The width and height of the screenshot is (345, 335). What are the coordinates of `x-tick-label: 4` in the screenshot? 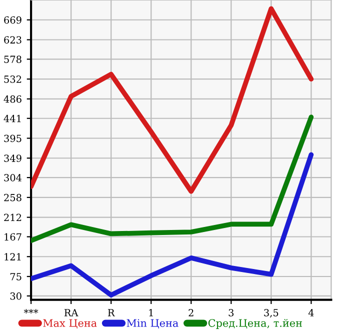 It's located at (311, 312).